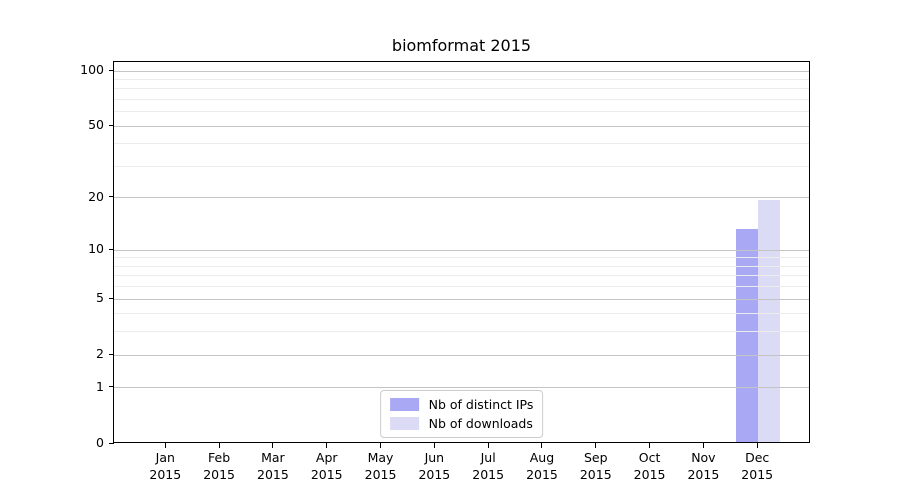  I want to click on legend: Nb of distinct IPs Nb of downloads, so click(461, 414).